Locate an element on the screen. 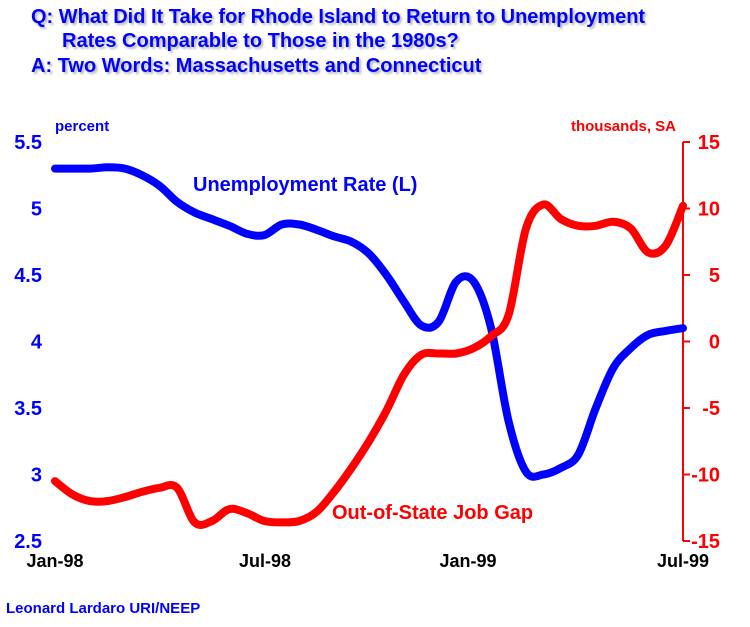 The width and height of the screenshot is (750, 627). left-axis-tick-label: 3.5 is located at coordinates (28, 409).